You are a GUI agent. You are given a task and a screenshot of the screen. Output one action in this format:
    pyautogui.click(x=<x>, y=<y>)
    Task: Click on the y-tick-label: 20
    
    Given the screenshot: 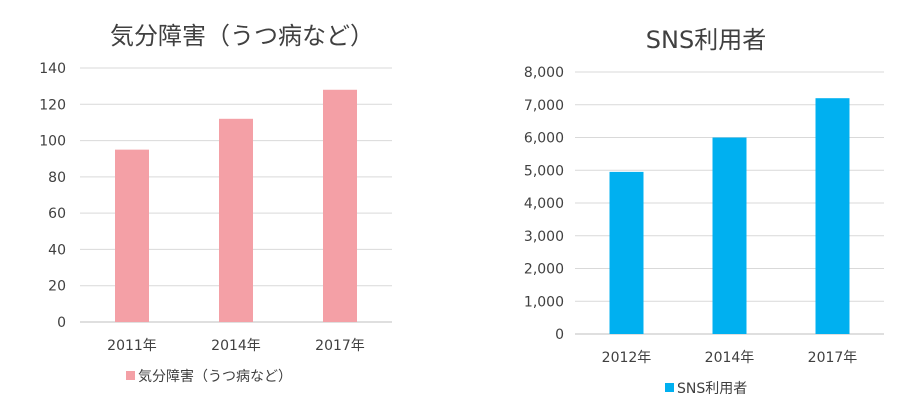 What is the action you would take?
    pyautogui.click(x=57, y=287)
    